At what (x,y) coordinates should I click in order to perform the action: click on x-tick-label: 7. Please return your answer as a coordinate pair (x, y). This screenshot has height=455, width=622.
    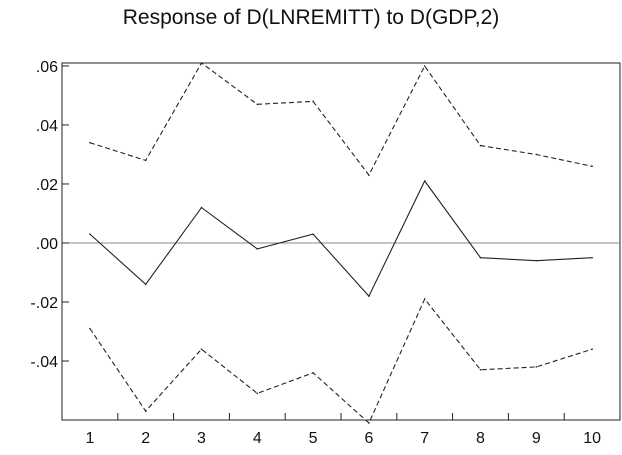
    Looking at the image, I should click on (424, 438).